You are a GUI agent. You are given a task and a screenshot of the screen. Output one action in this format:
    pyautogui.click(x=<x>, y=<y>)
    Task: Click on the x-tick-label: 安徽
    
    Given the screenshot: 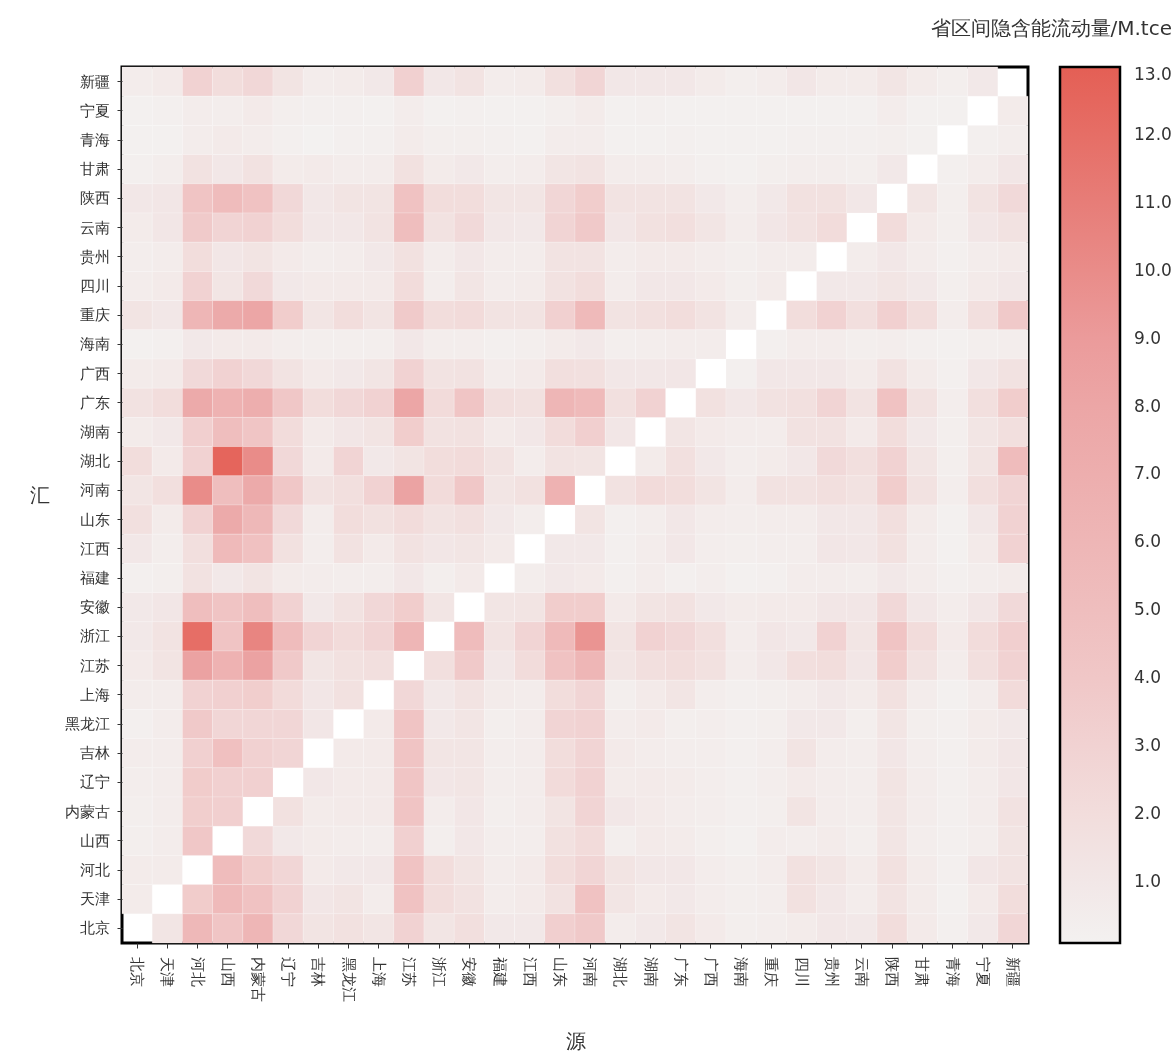 What is the action you would take?
    pyautogui.click(x=469, y=971)
    